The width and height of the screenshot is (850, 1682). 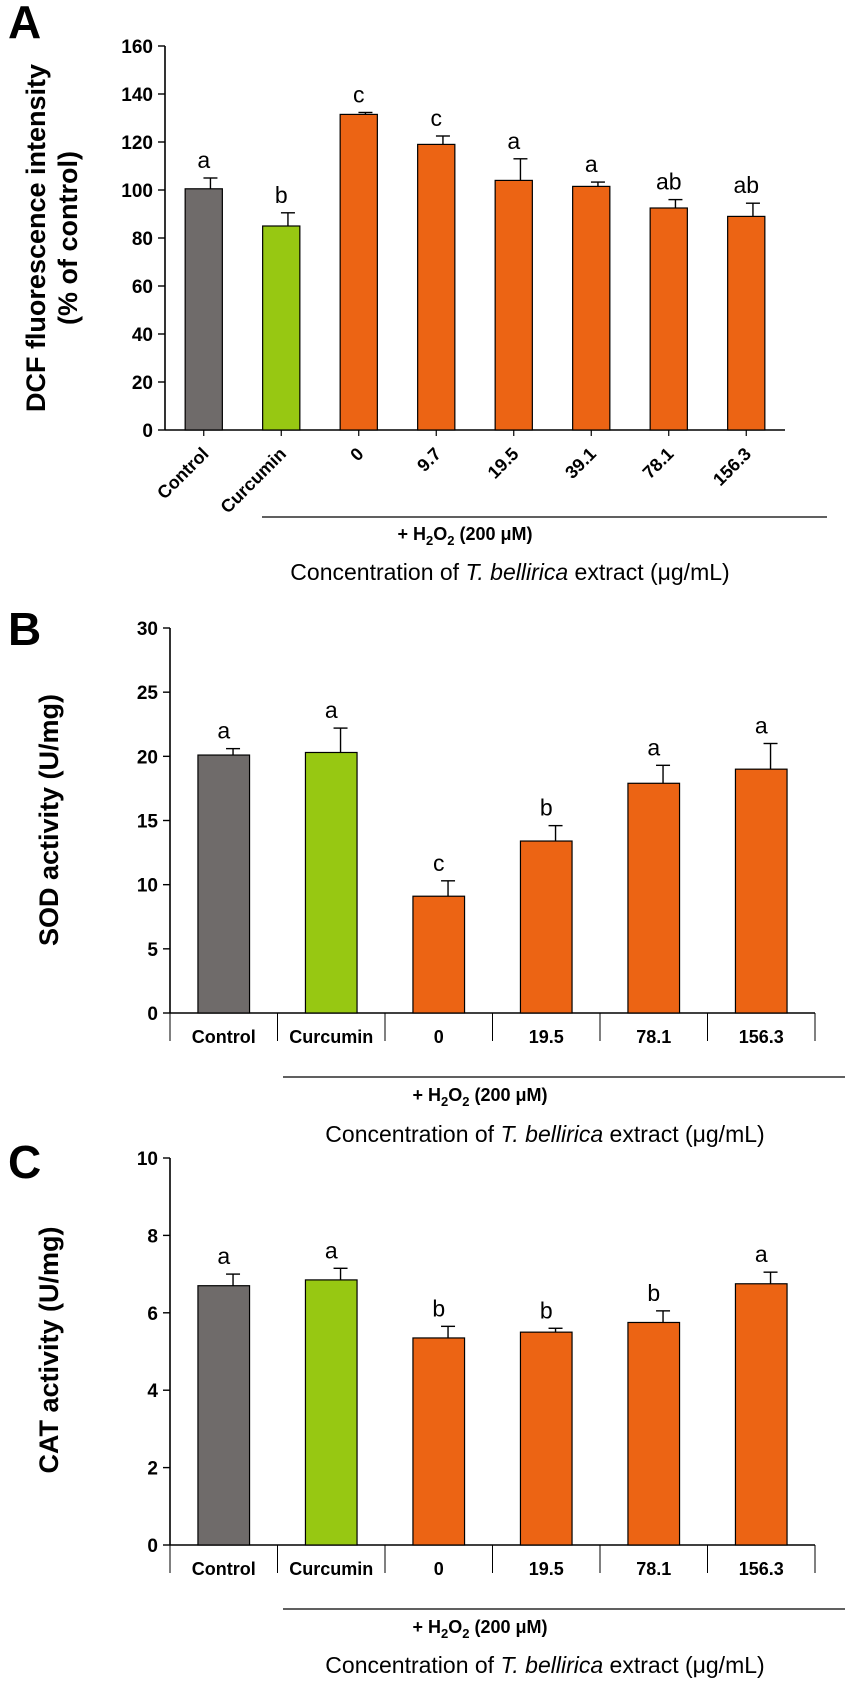 What do you see at coordinates (137, 143) in the screenshot?
I see `y-tick-label: 120` at bounding box center [137, 143].